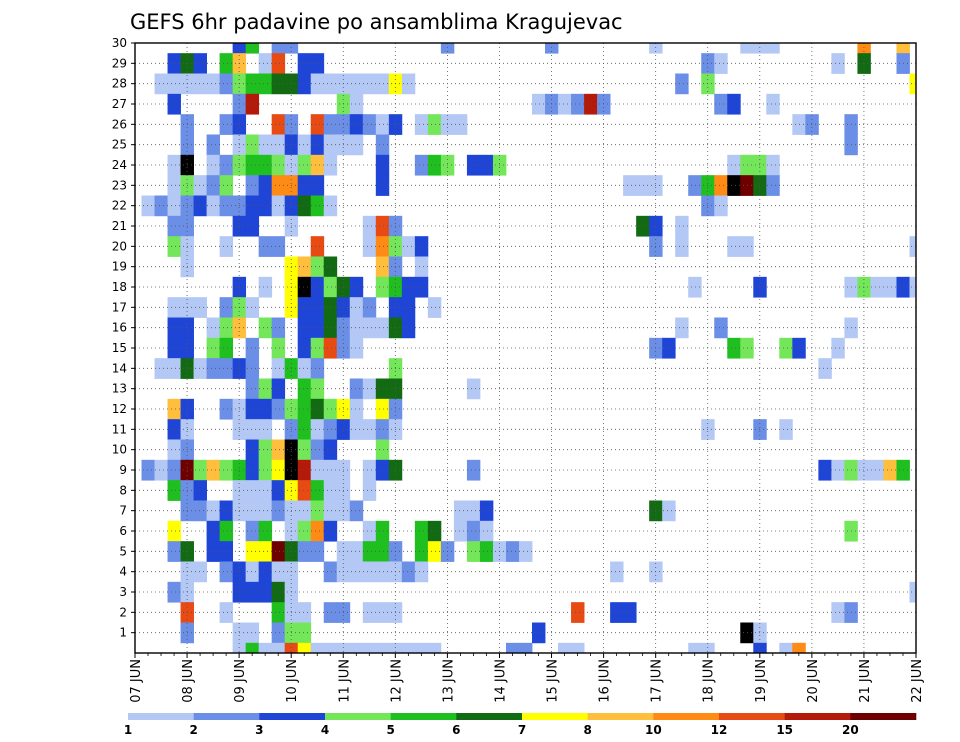  What do you see at coordinates (119, 165) in the screenshot?
I see `y-tick-label: 24` at bounding box center [119, 165].